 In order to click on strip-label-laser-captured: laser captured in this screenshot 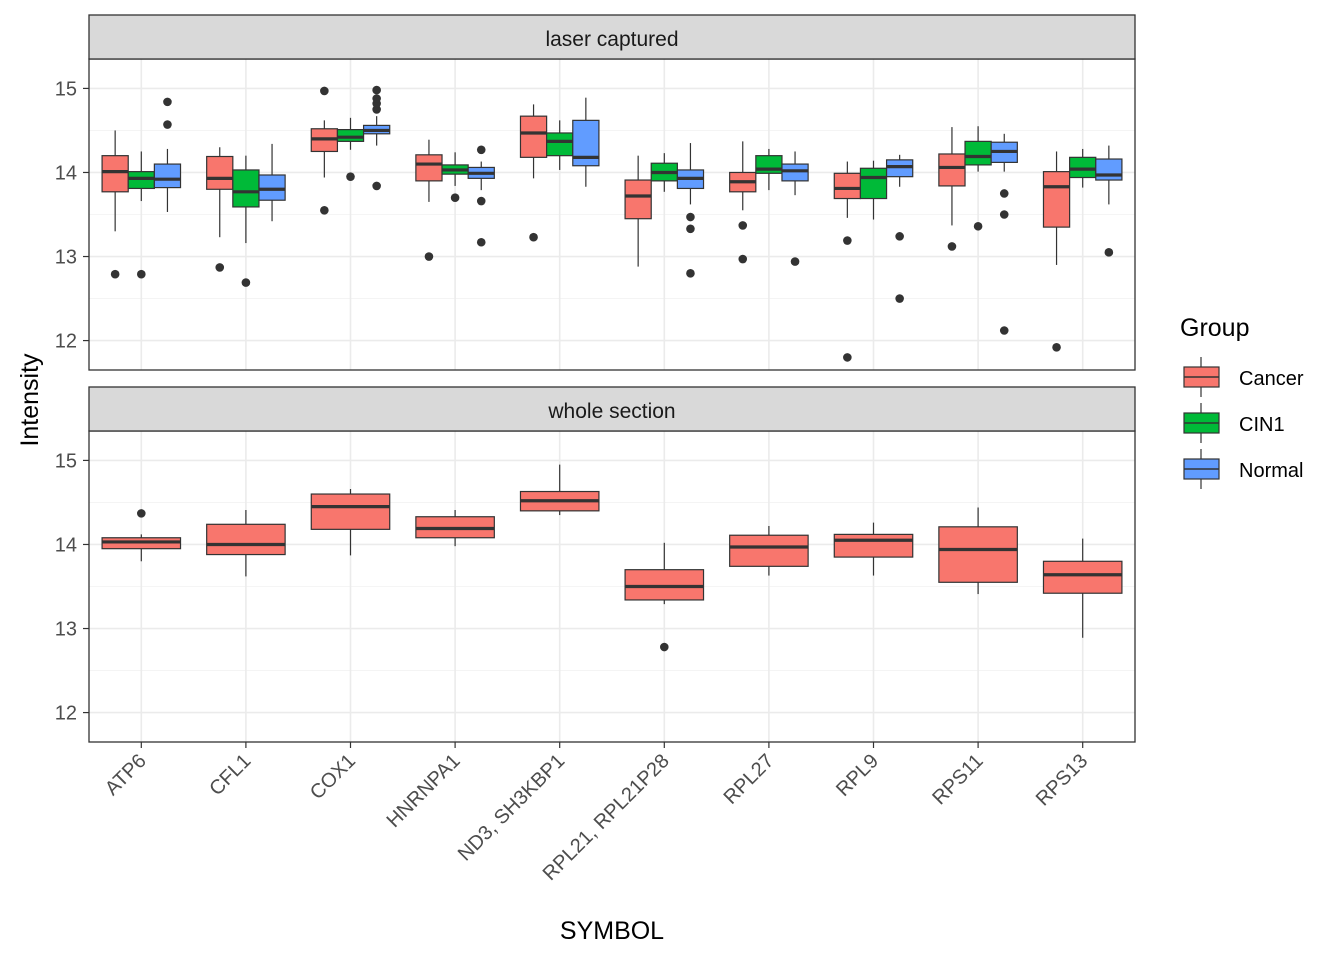, I will do `click(611, 39)`.